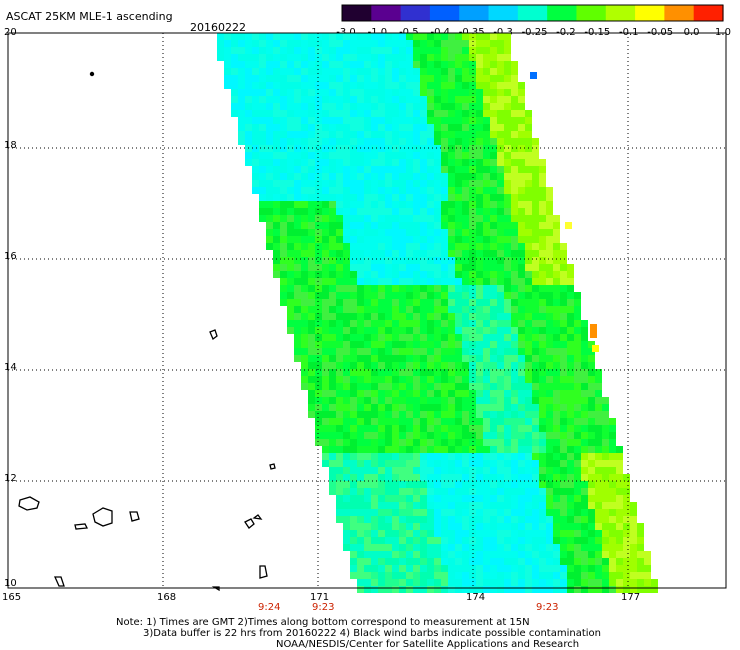  I want to click on product-date: 20160222, so click(218, 27).